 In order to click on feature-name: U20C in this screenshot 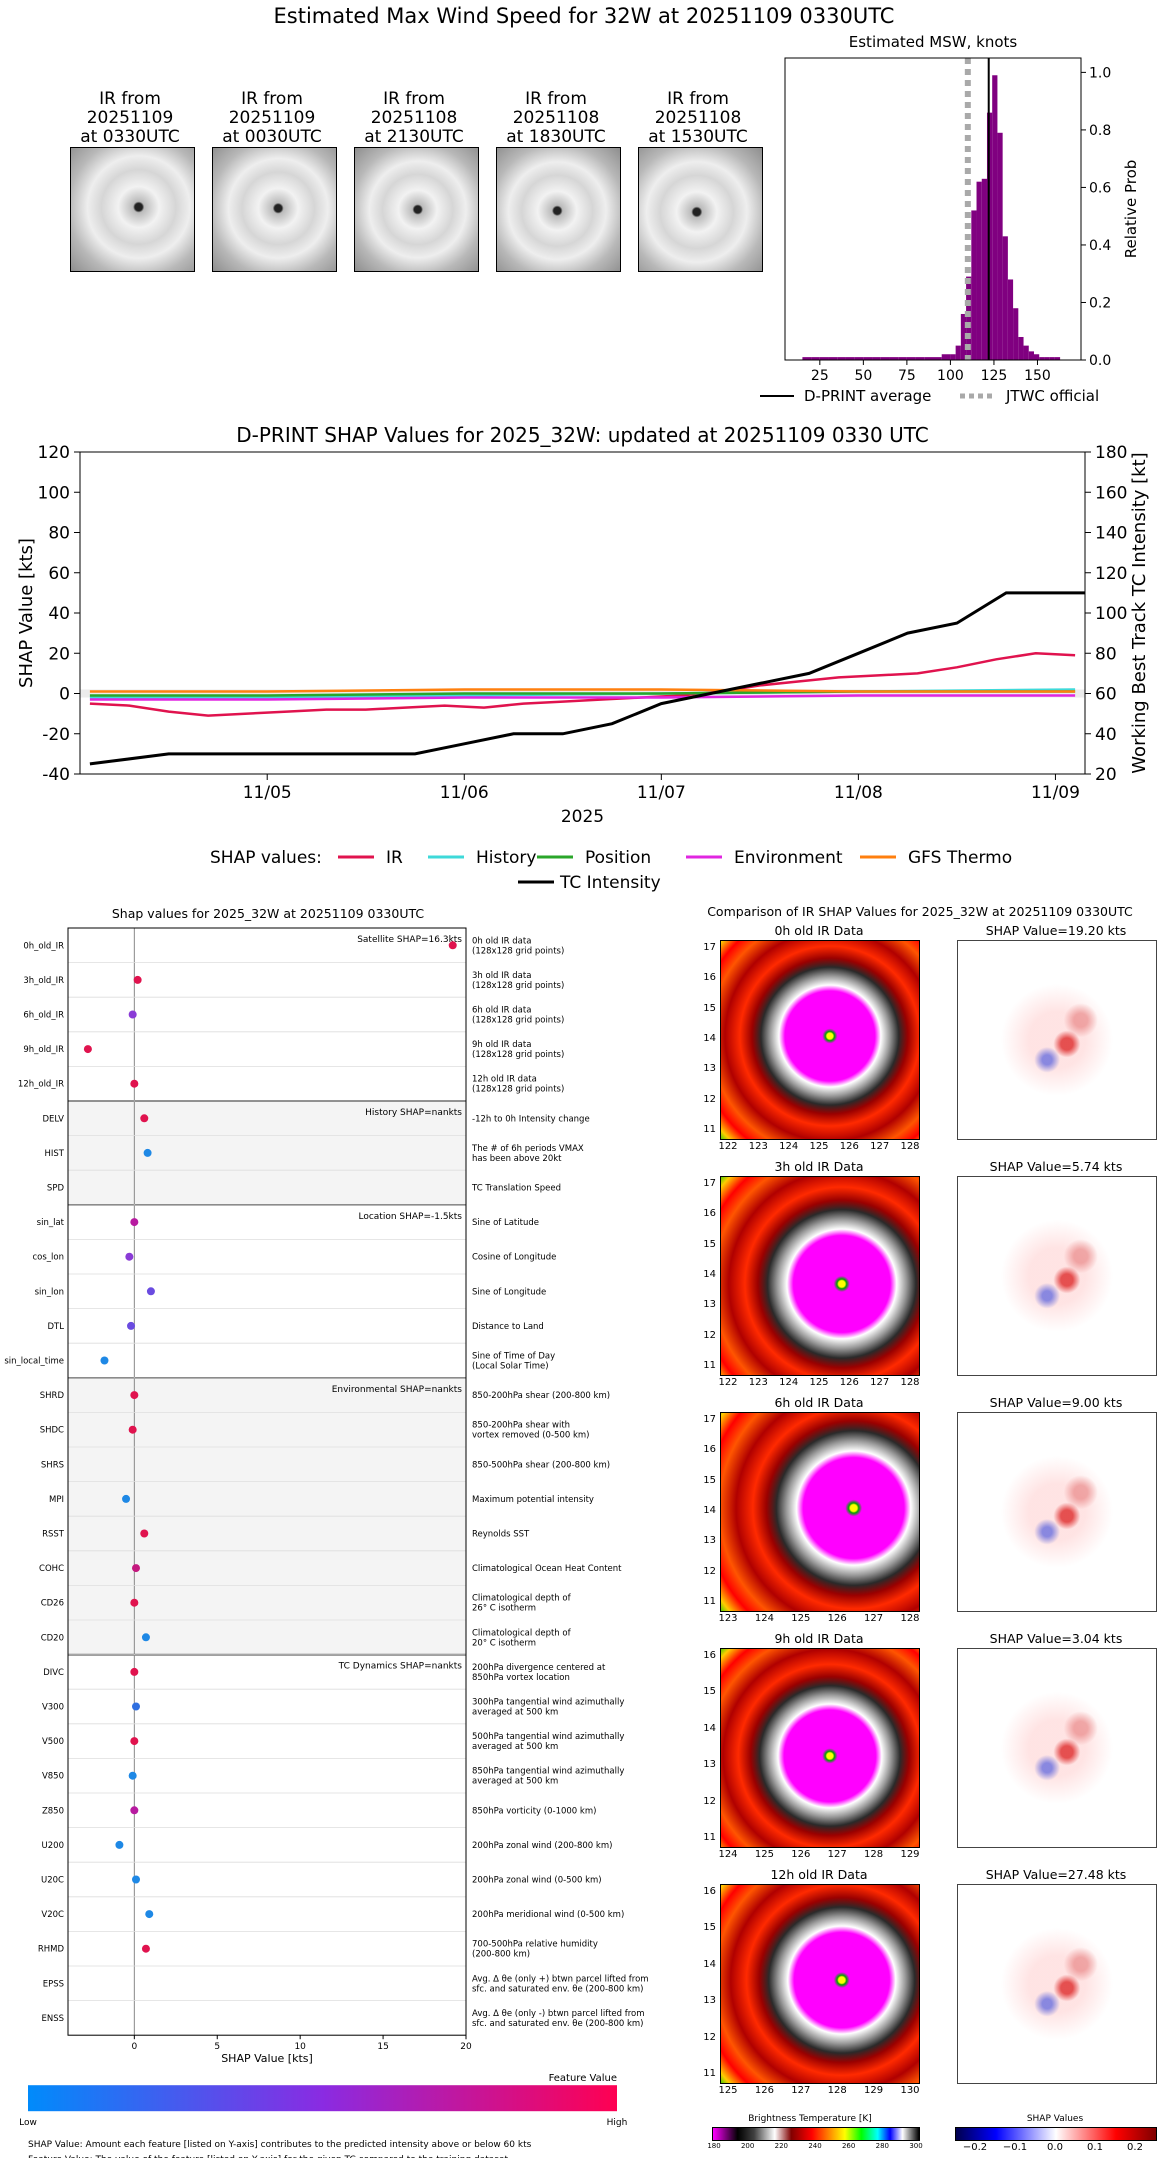, I will do `click(52, 1881)`.